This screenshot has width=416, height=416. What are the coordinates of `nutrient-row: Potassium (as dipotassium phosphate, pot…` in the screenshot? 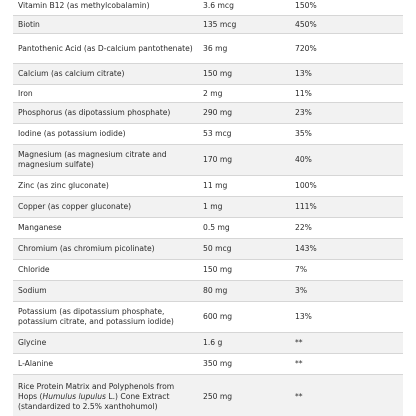 It's located at (208, 317).